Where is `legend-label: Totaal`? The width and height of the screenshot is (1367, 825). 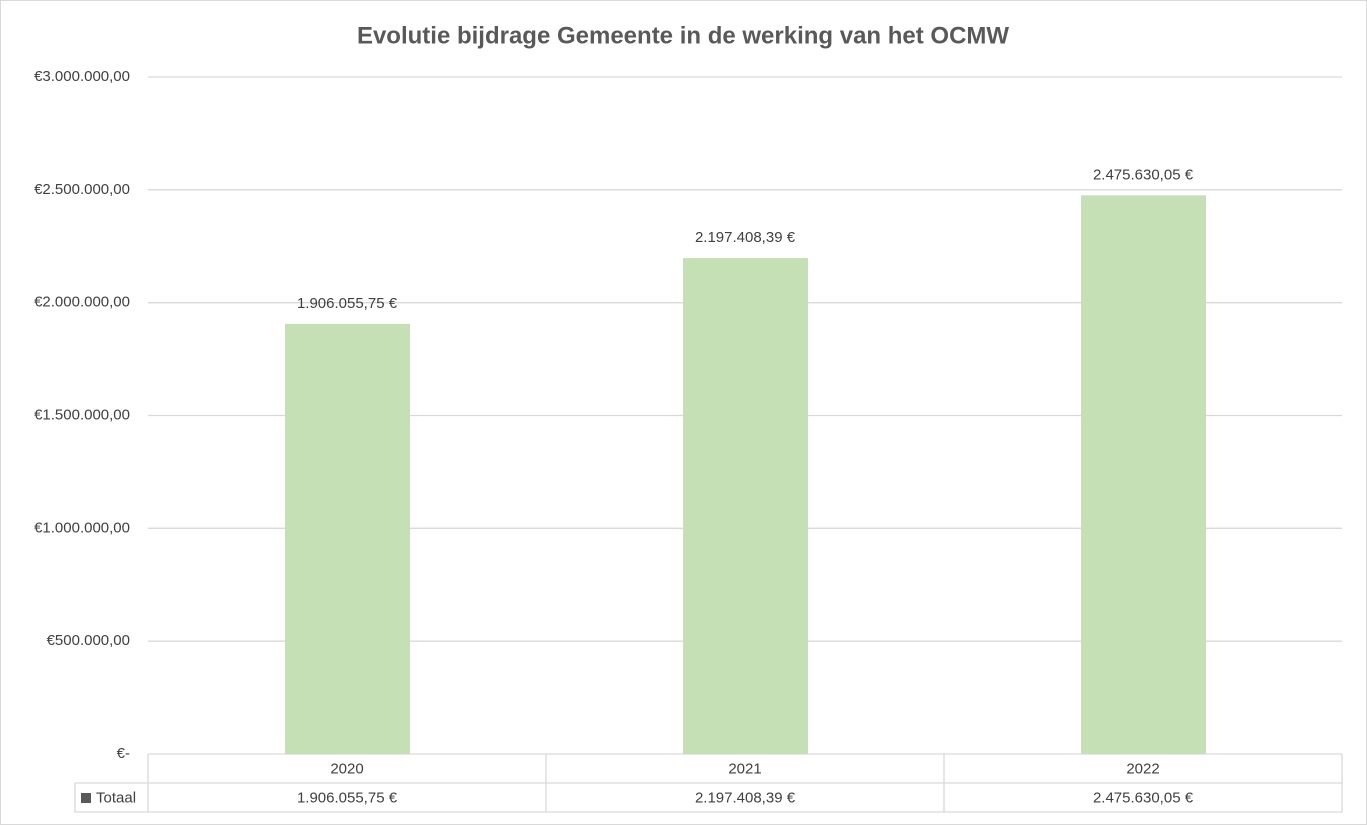 legend-label: Totaal is located at coordinates (116, 797).